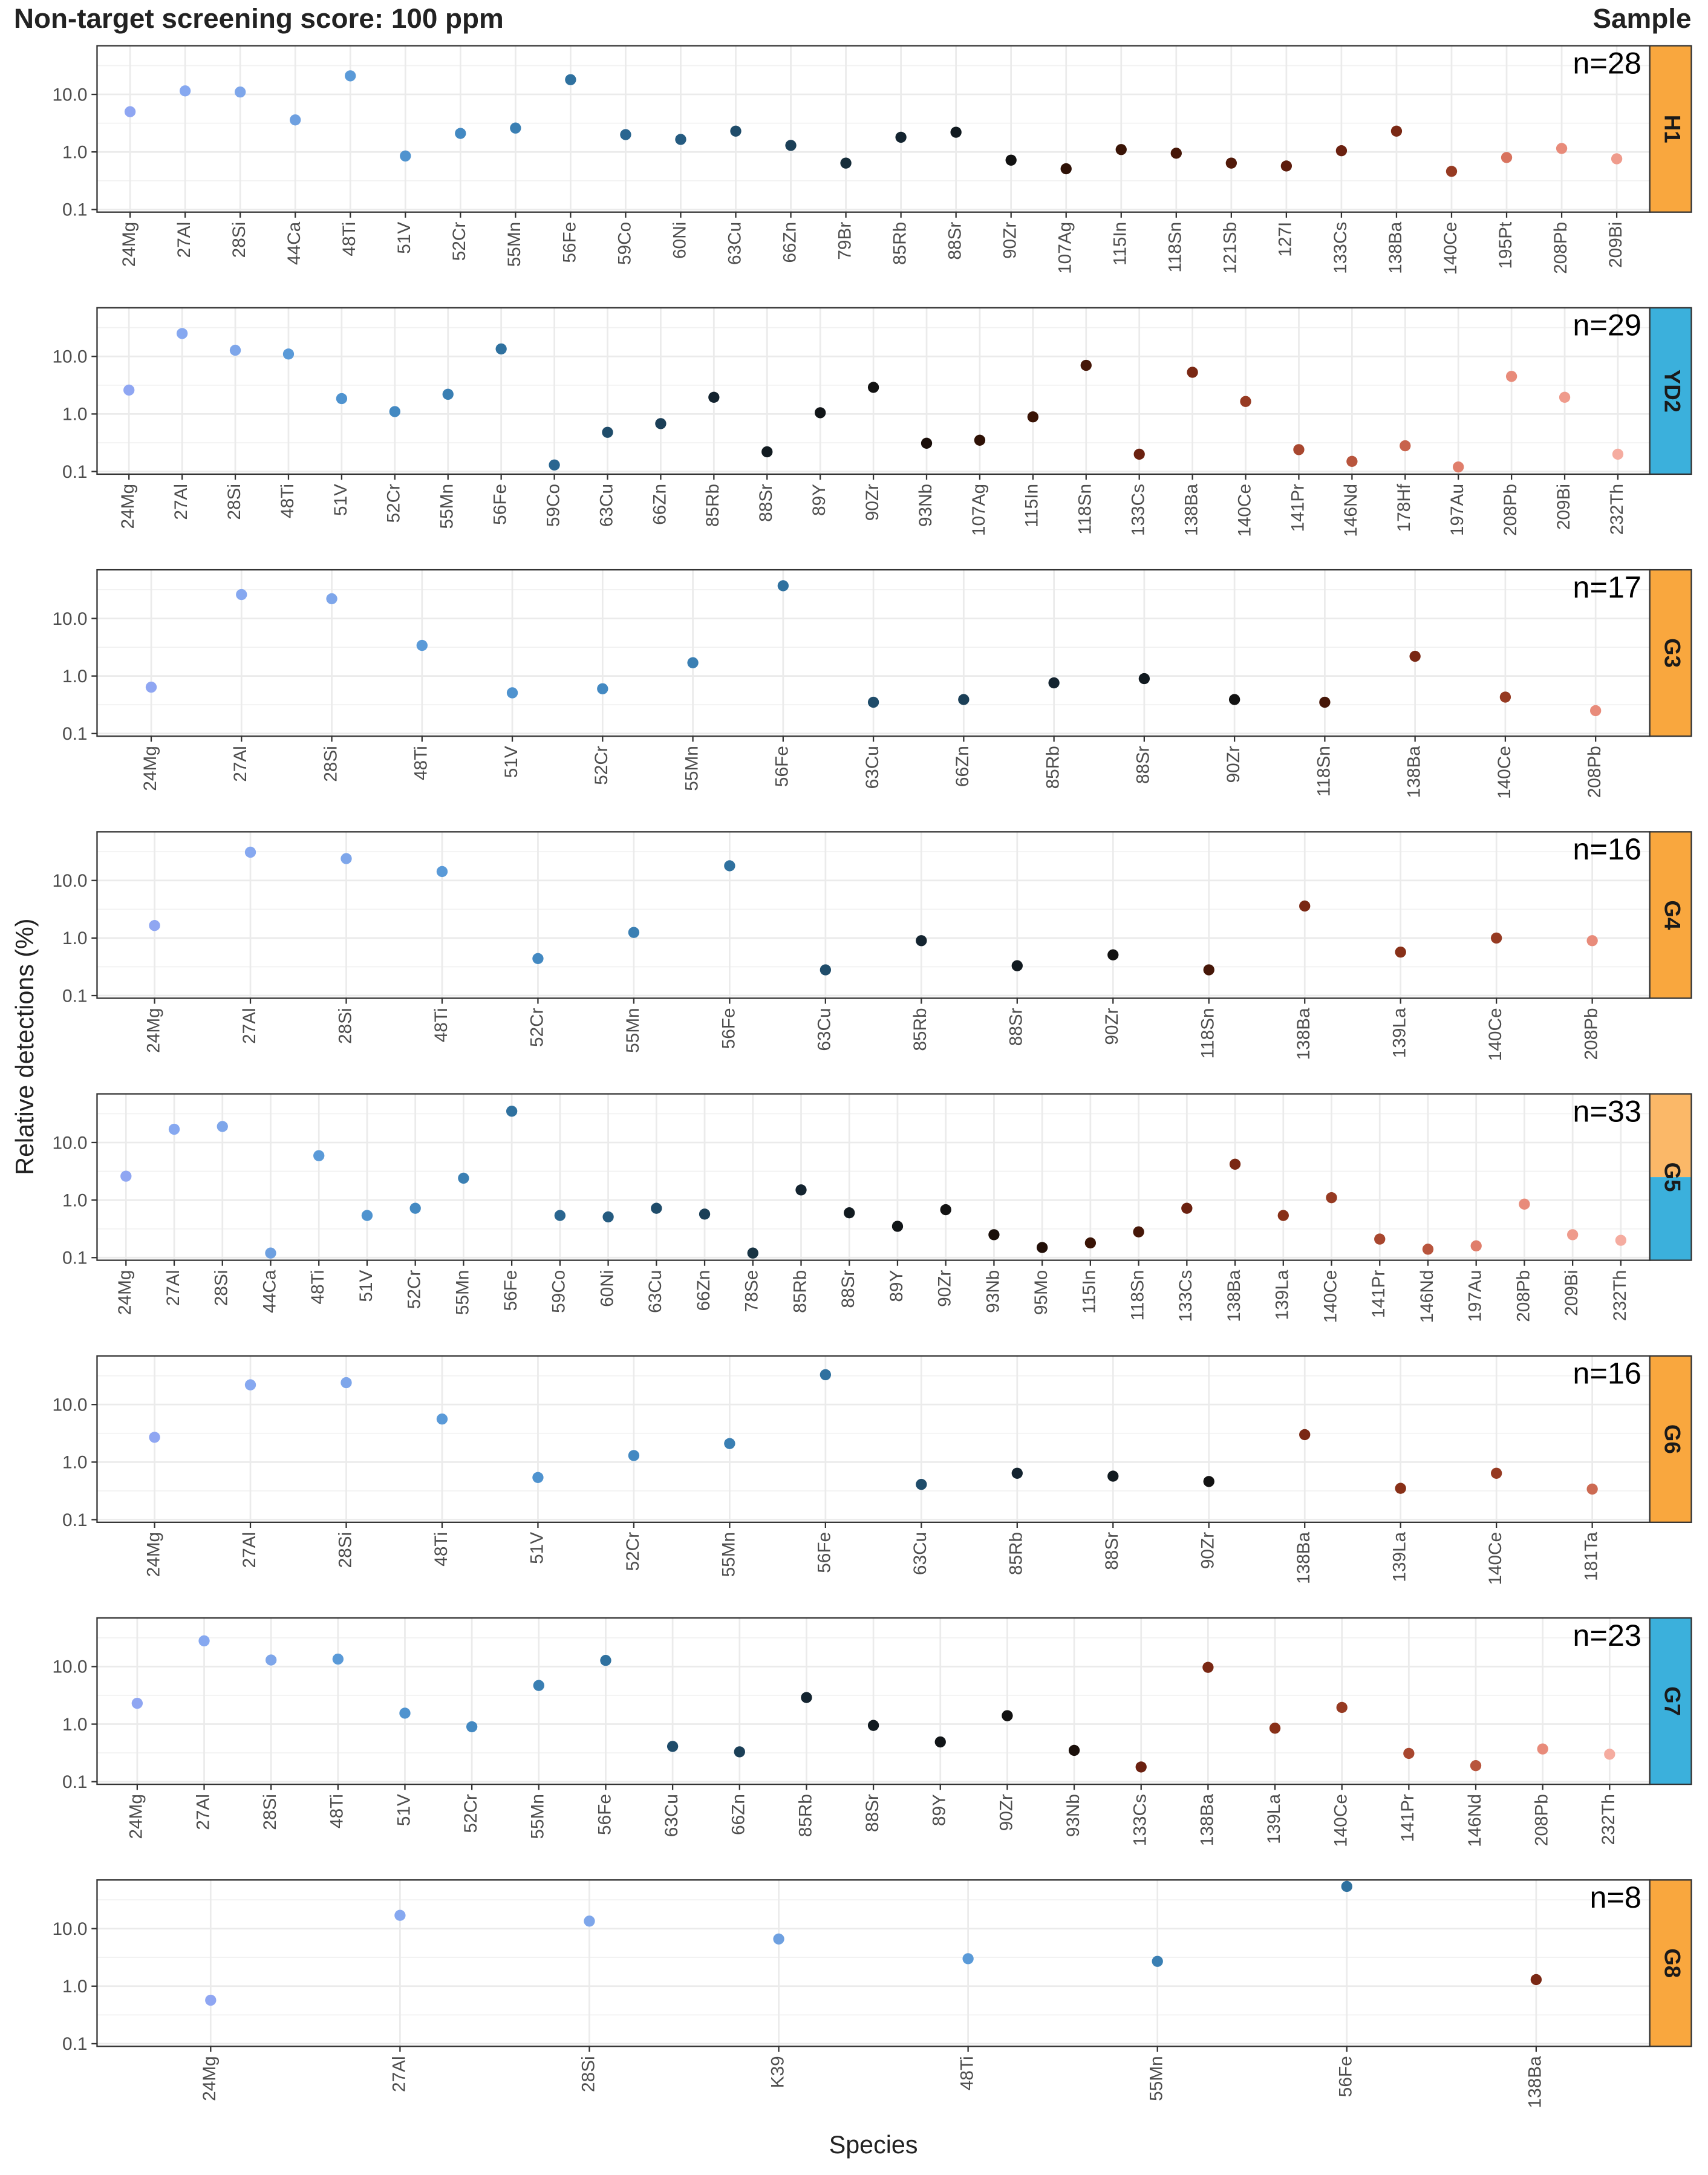 Image resolution: width=1708 pixels, height=2175 pixels. I want to click on x-tick-label: 56Fe, so click(782, 766).